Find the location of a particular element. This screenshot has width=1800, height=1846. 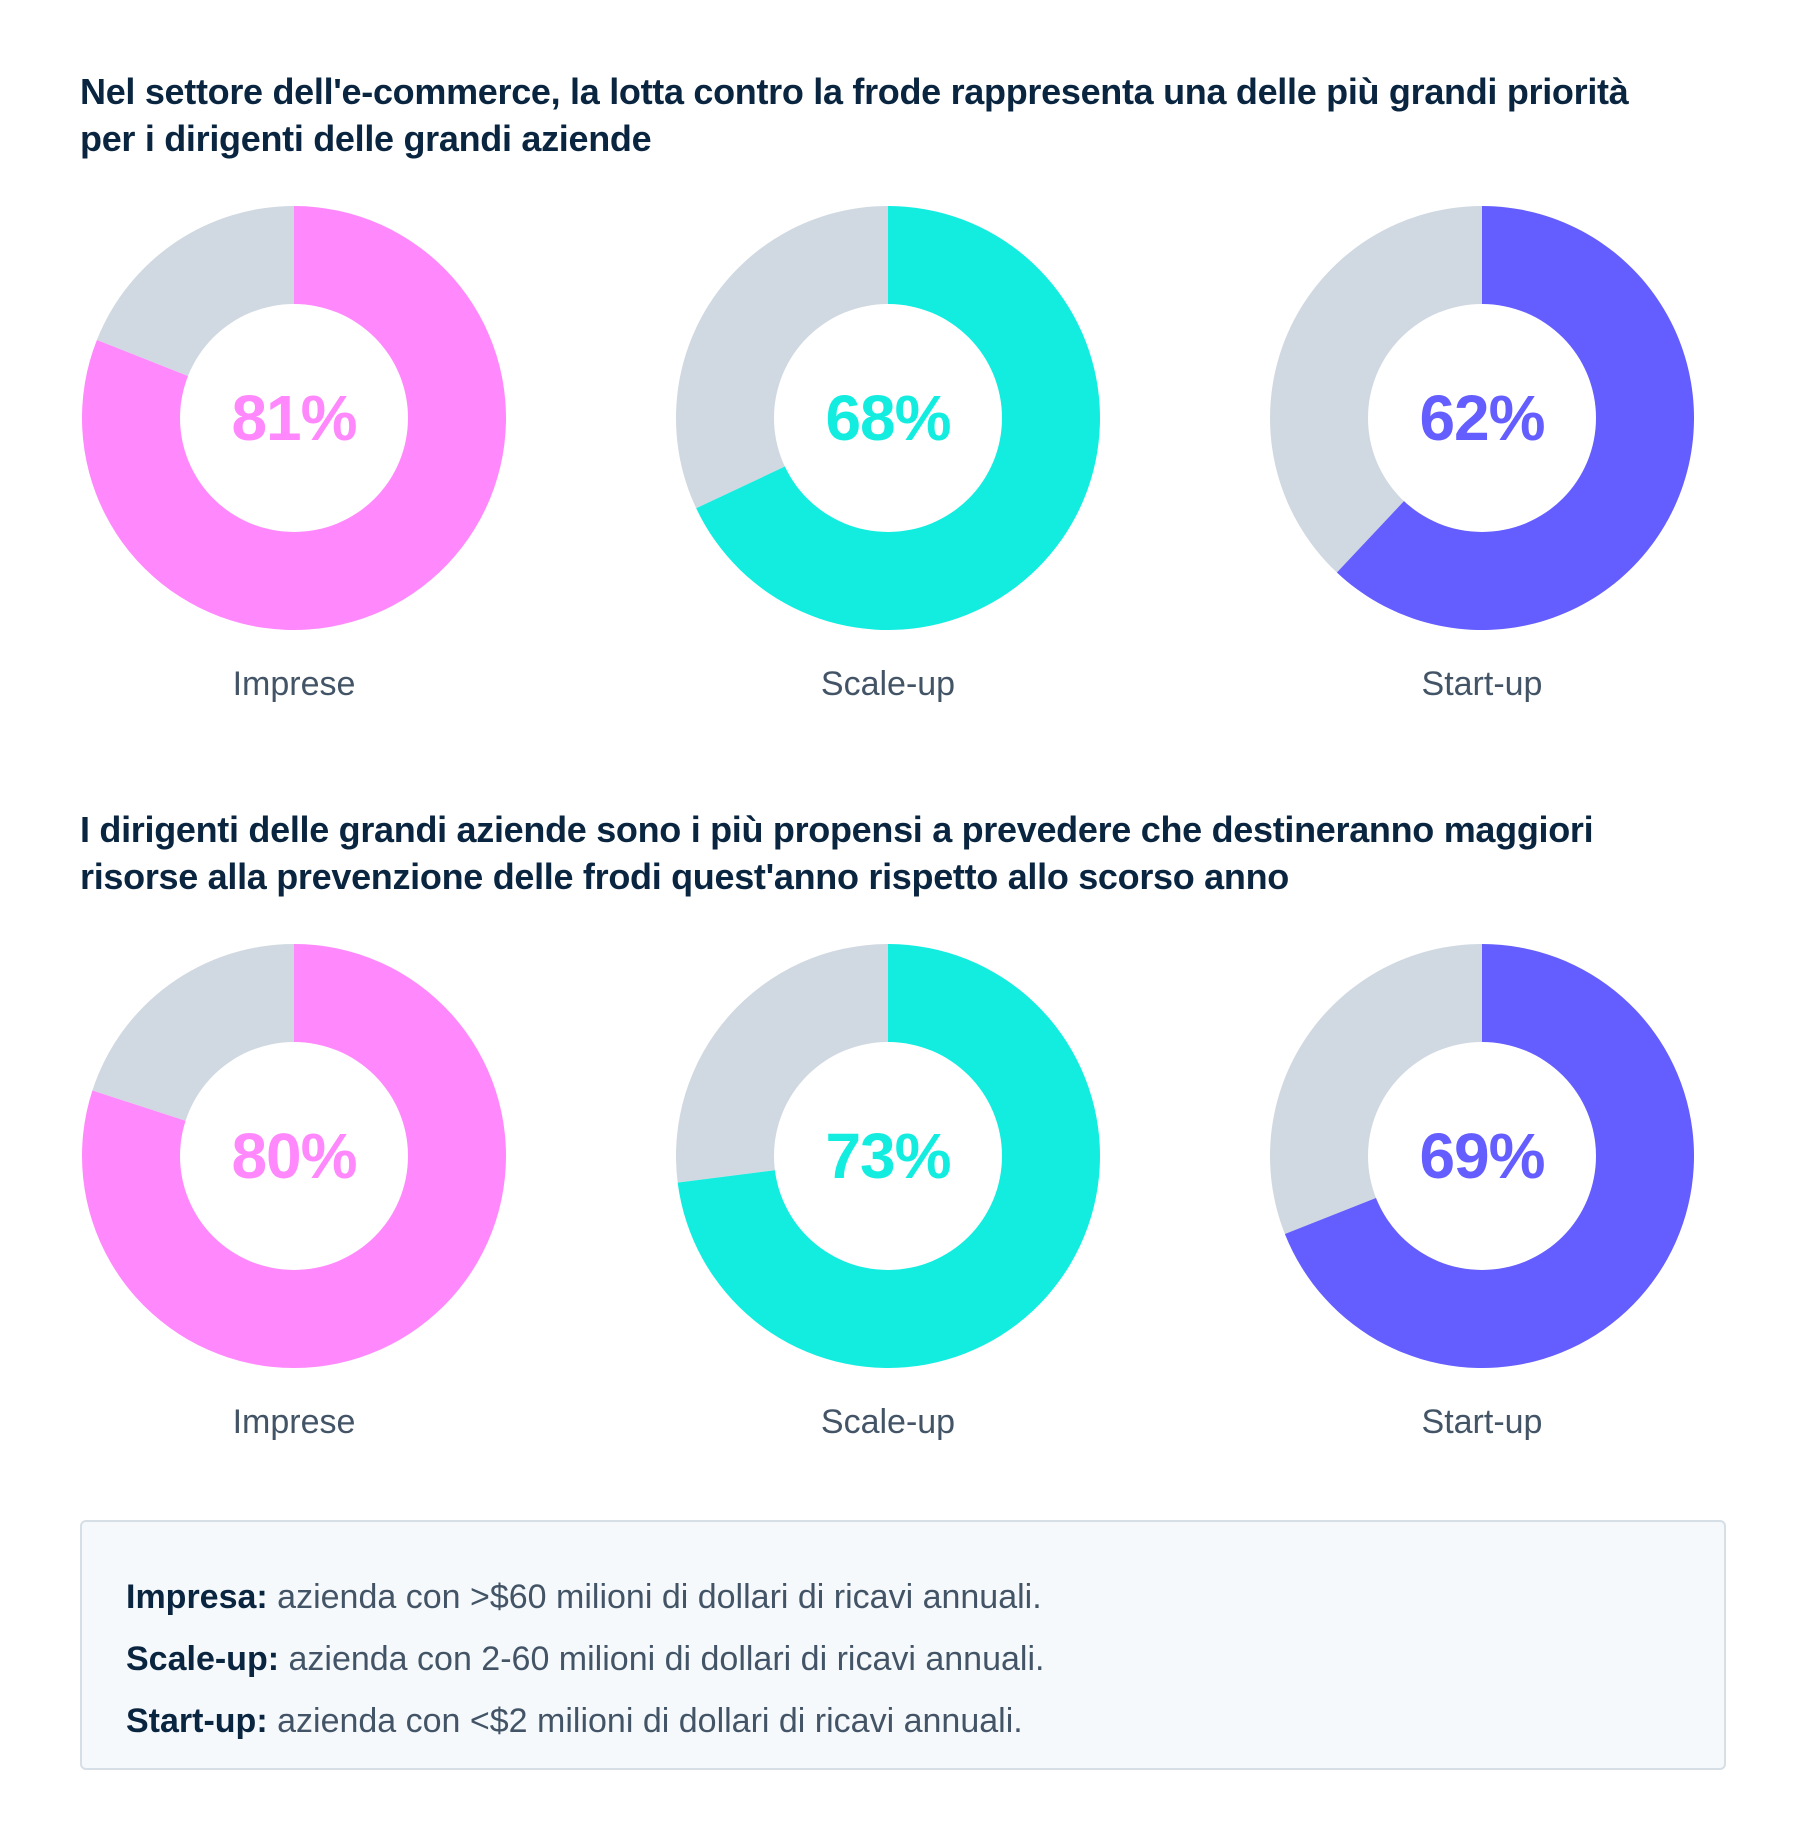

donut-chart-imprese: 81% is located at coordinates (294, 418).